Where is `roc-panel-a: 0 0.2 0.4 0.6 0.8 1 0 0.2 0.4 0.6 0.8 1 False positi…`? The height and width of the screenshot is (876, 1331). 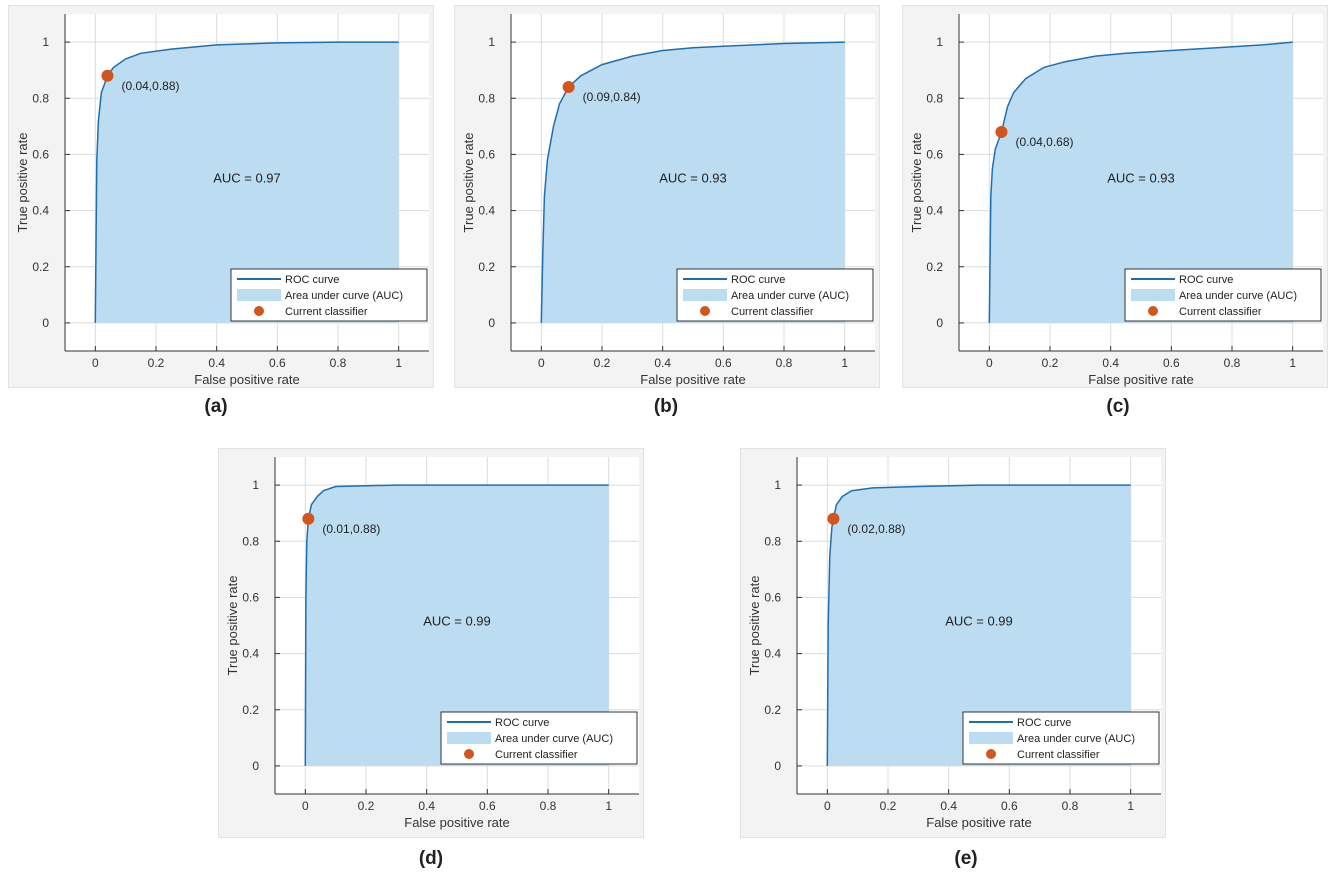 roc-panel-a: 0 0.2 0.4 0.6 0.8 1 0 0.2 0.4 0.6 0.8 1 False positi… is located at coordinates (221, 196).